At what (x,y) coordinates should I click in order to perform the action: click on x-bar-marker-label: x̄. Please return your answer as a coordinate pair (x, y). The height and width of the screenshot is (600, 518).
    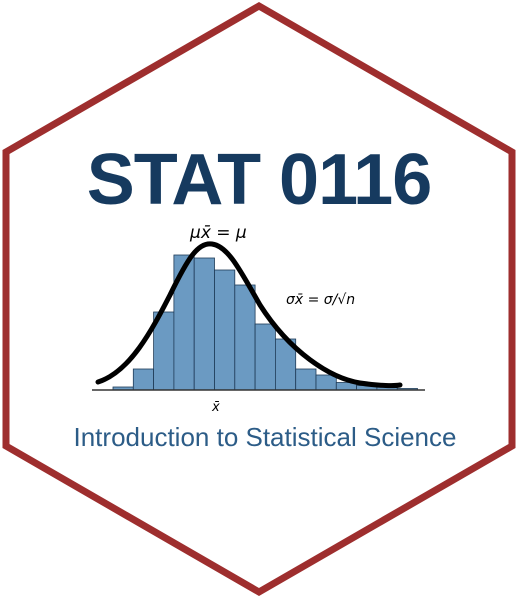
    Looking at the image, I should click on (215, 407).